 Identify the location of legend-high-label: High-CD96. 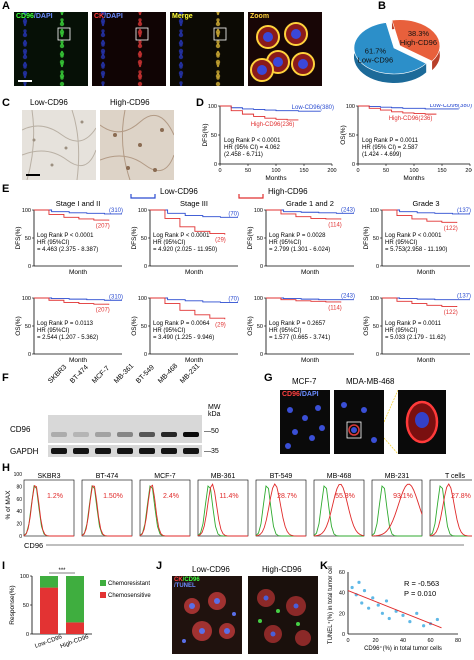
(288, 191).